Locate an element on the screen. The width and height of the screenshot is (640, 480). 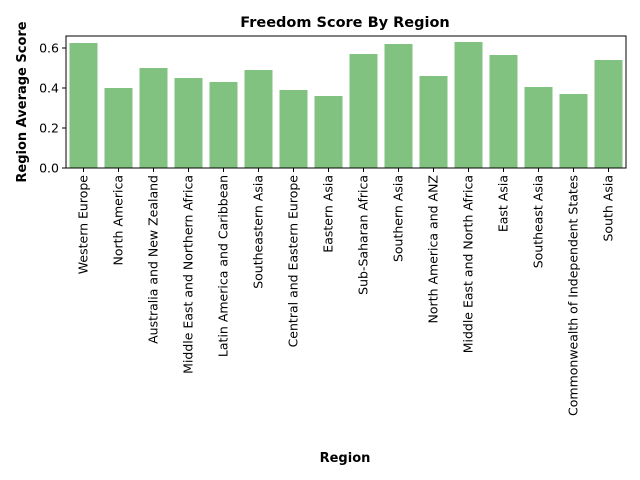
x-axis-label: Region is located at coordinates (345, 458).